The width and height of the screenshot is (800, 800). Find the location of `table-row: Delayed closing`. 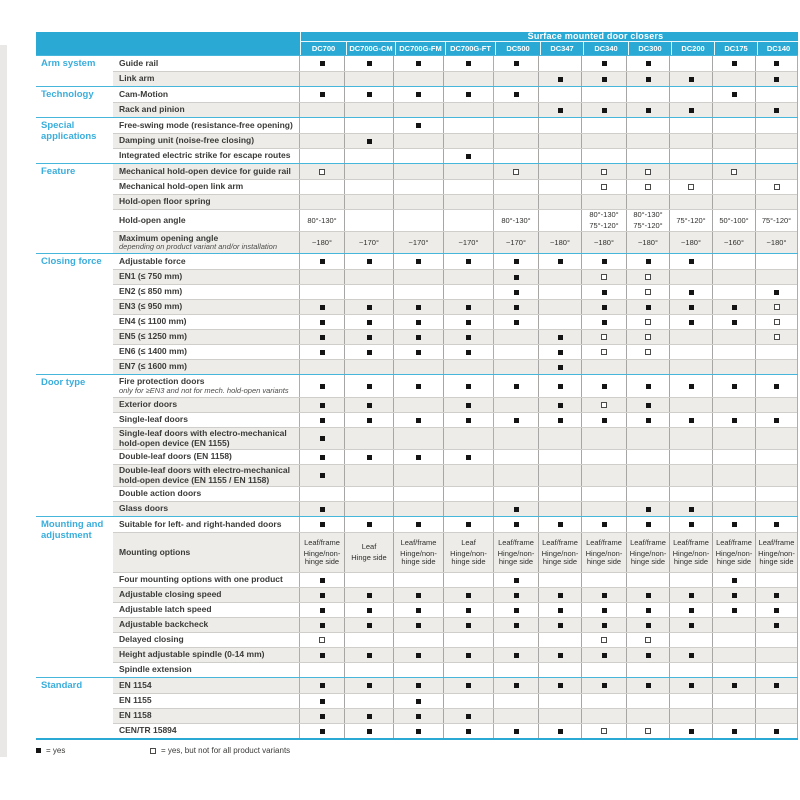

table-row: Delayed closing is located at coordinates (455, 639).